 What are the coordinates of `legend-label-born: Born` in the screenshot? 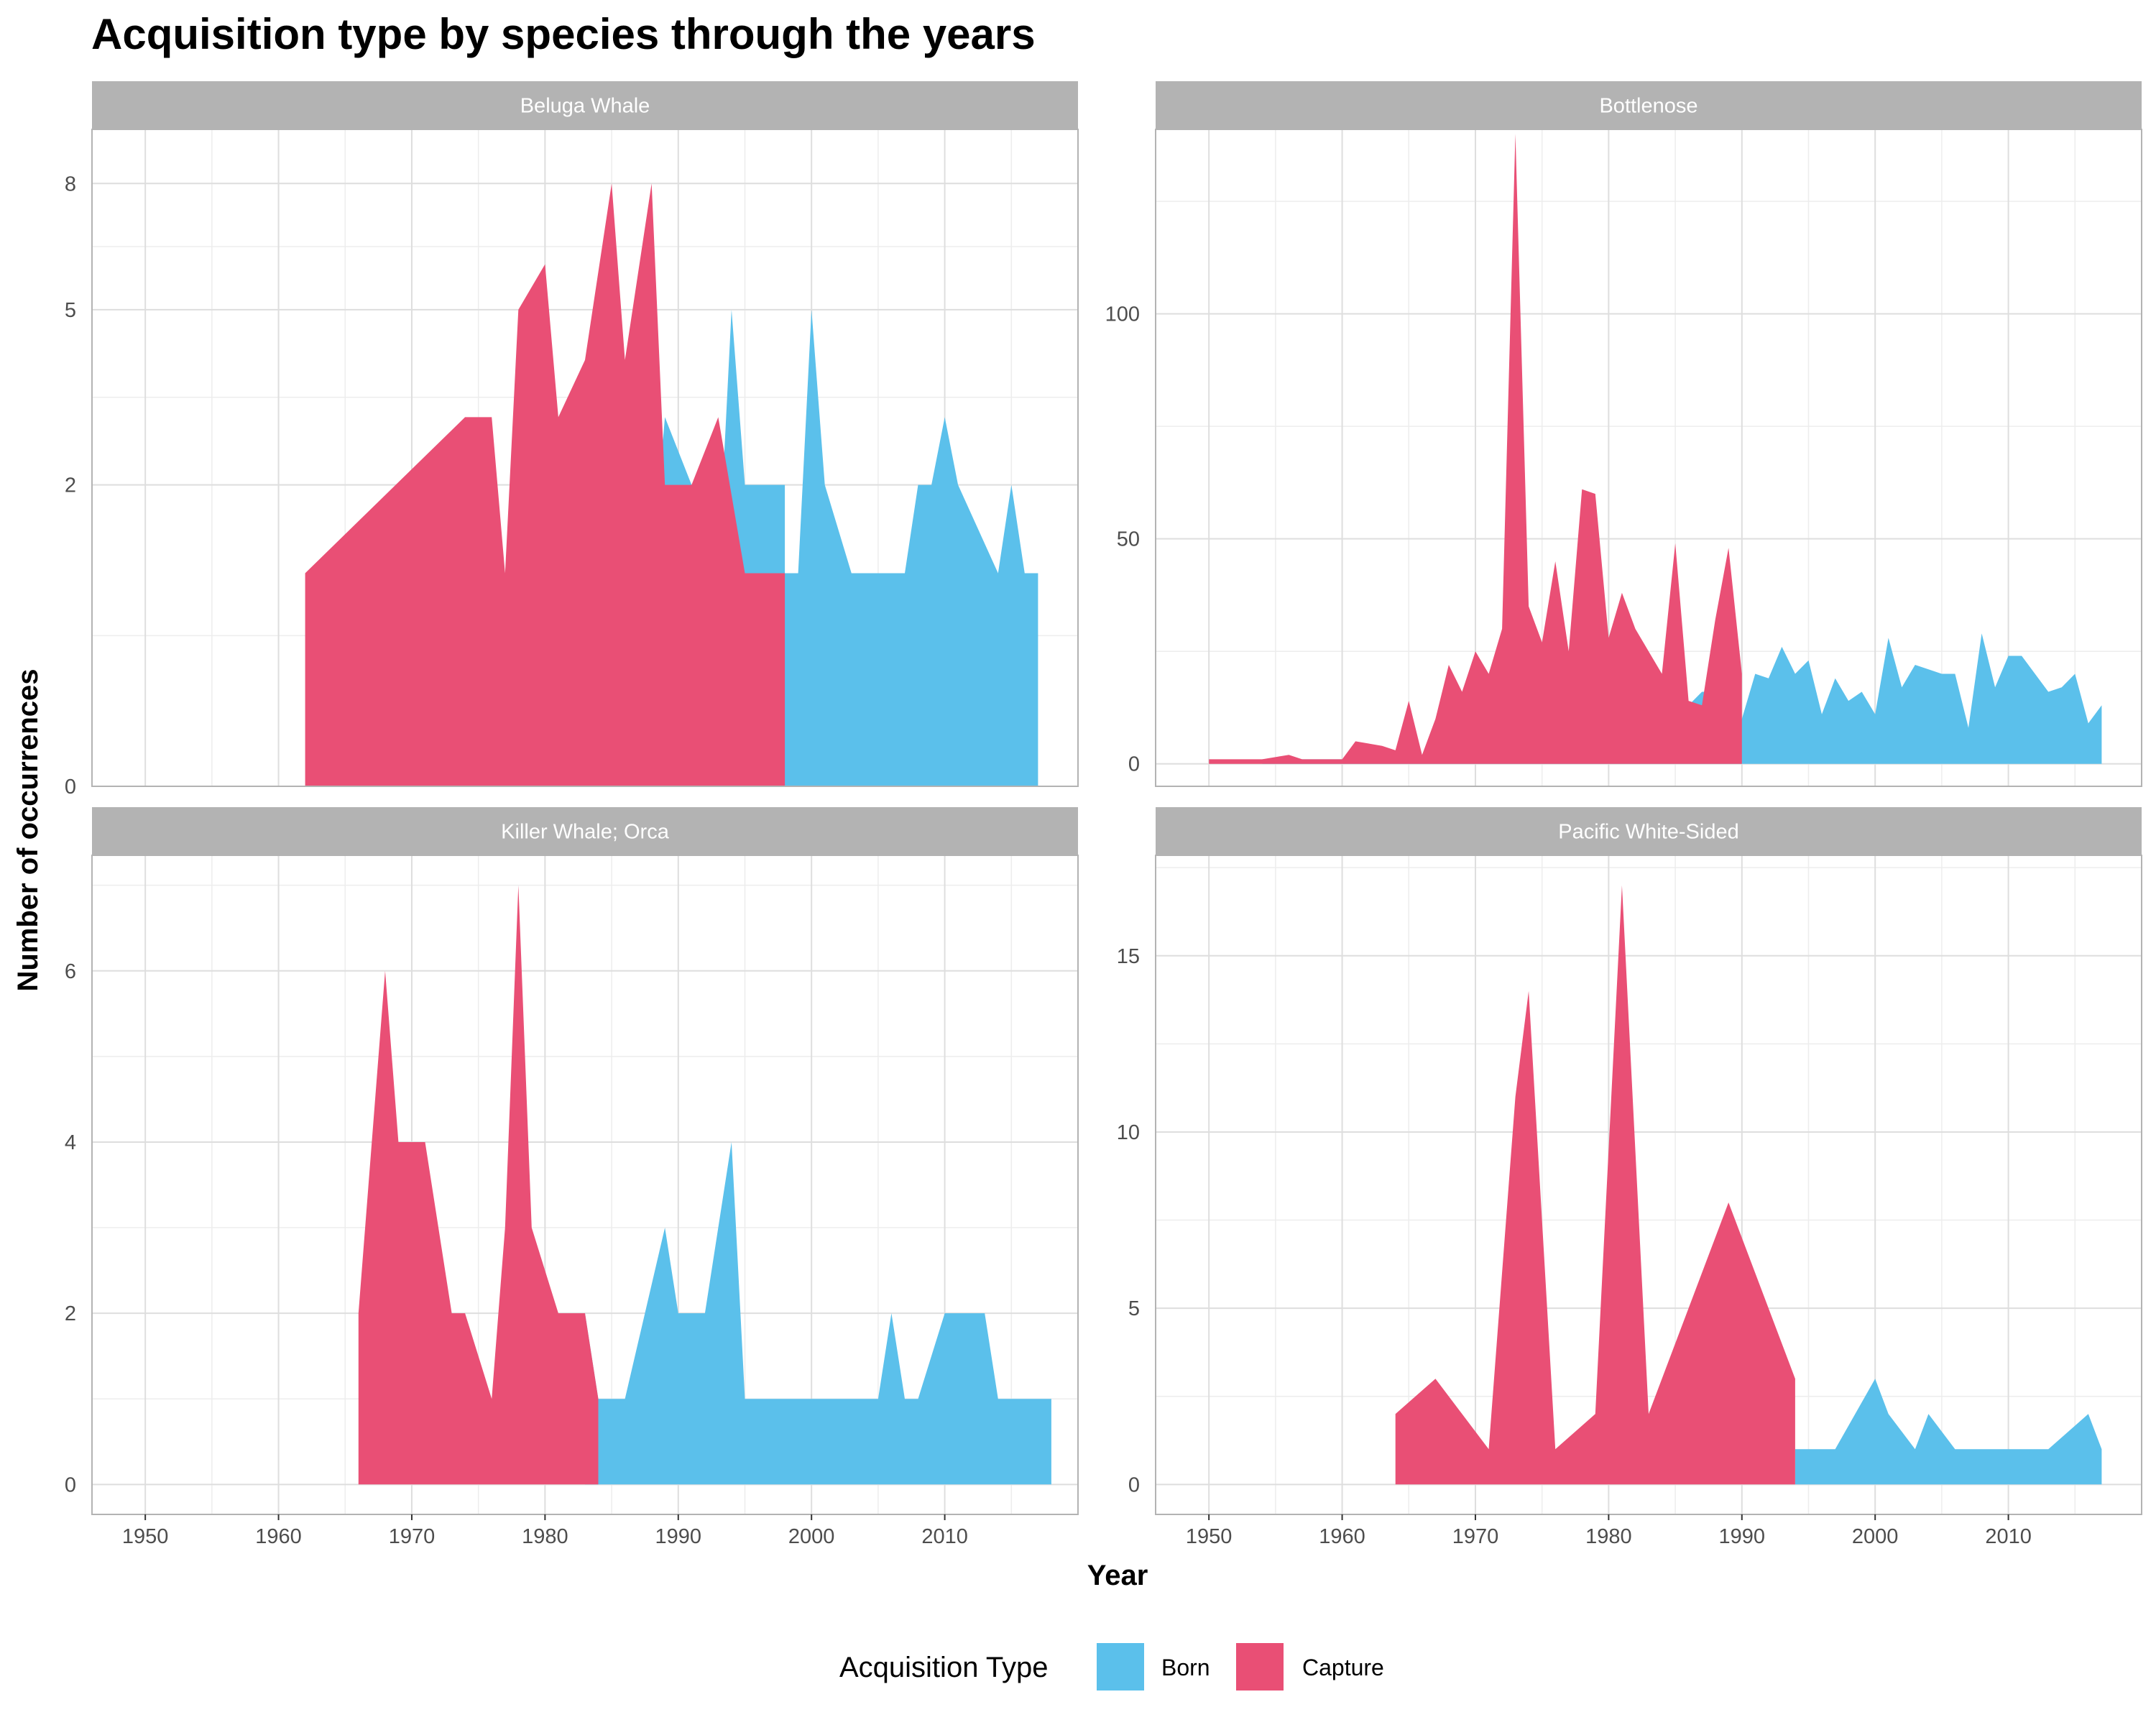 It's located at (1186, 1667).